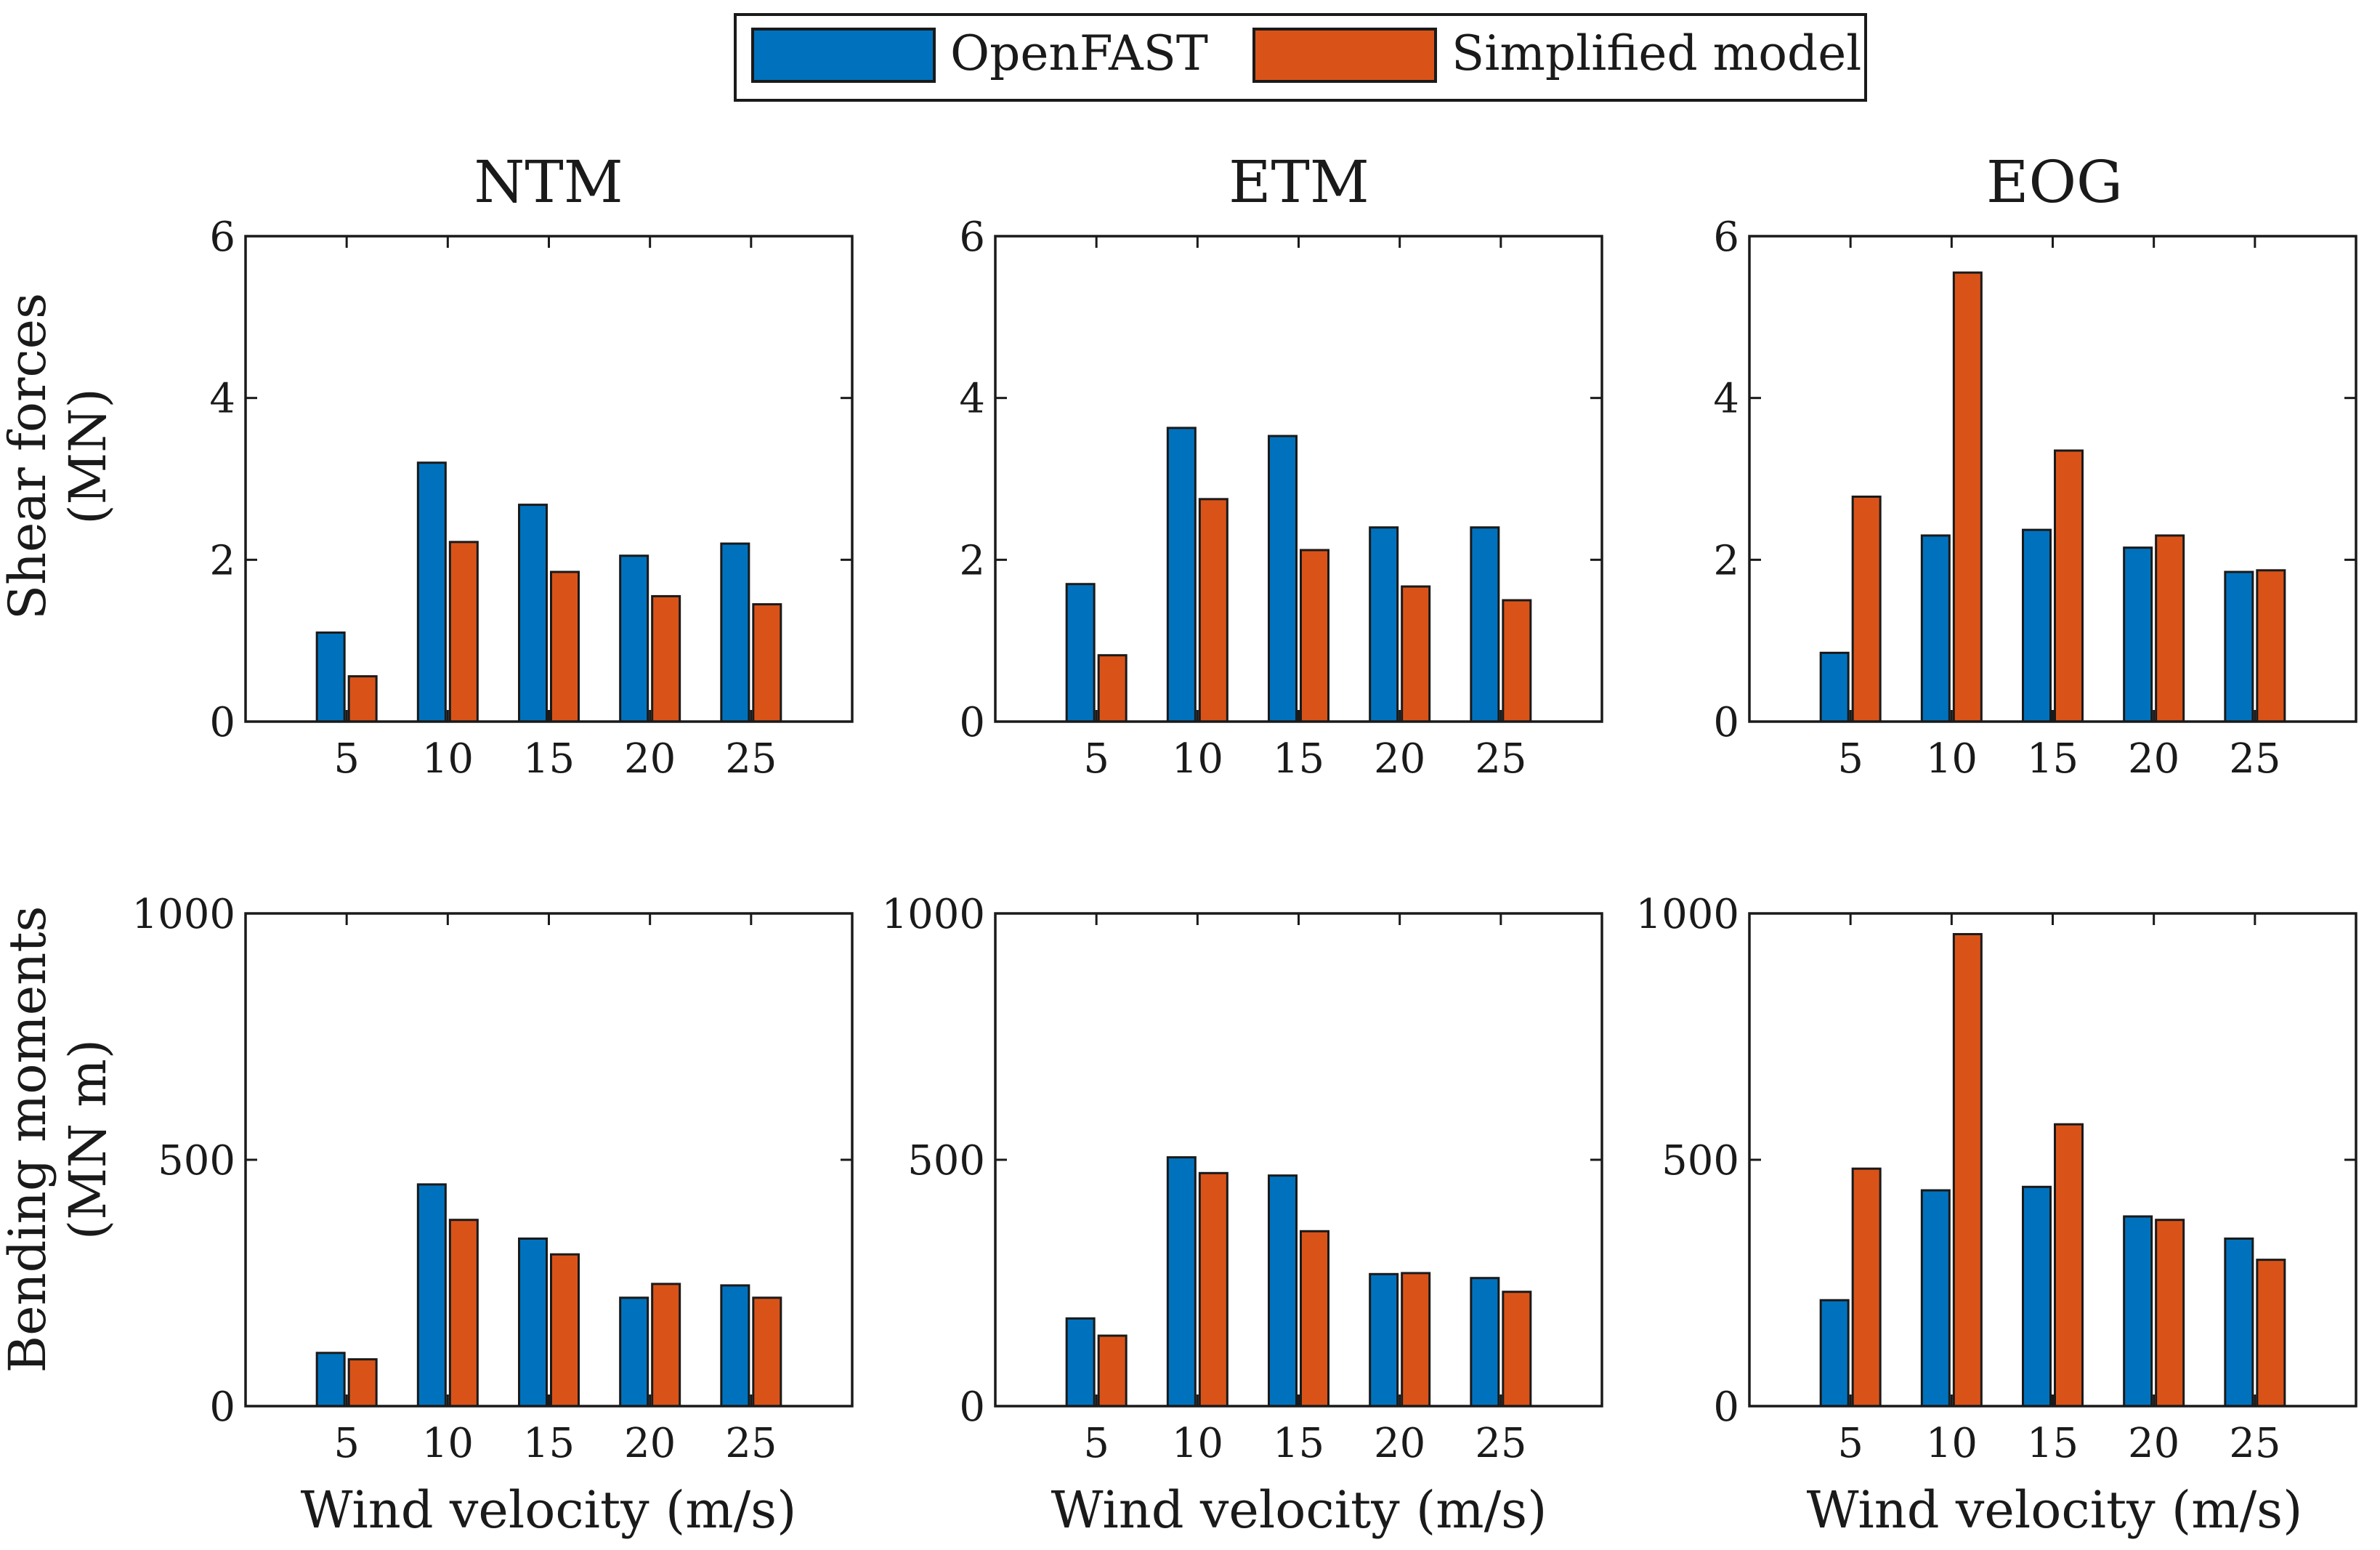  I want to click on ylabel-shear-line1: Shear forces, so click(28, 456).